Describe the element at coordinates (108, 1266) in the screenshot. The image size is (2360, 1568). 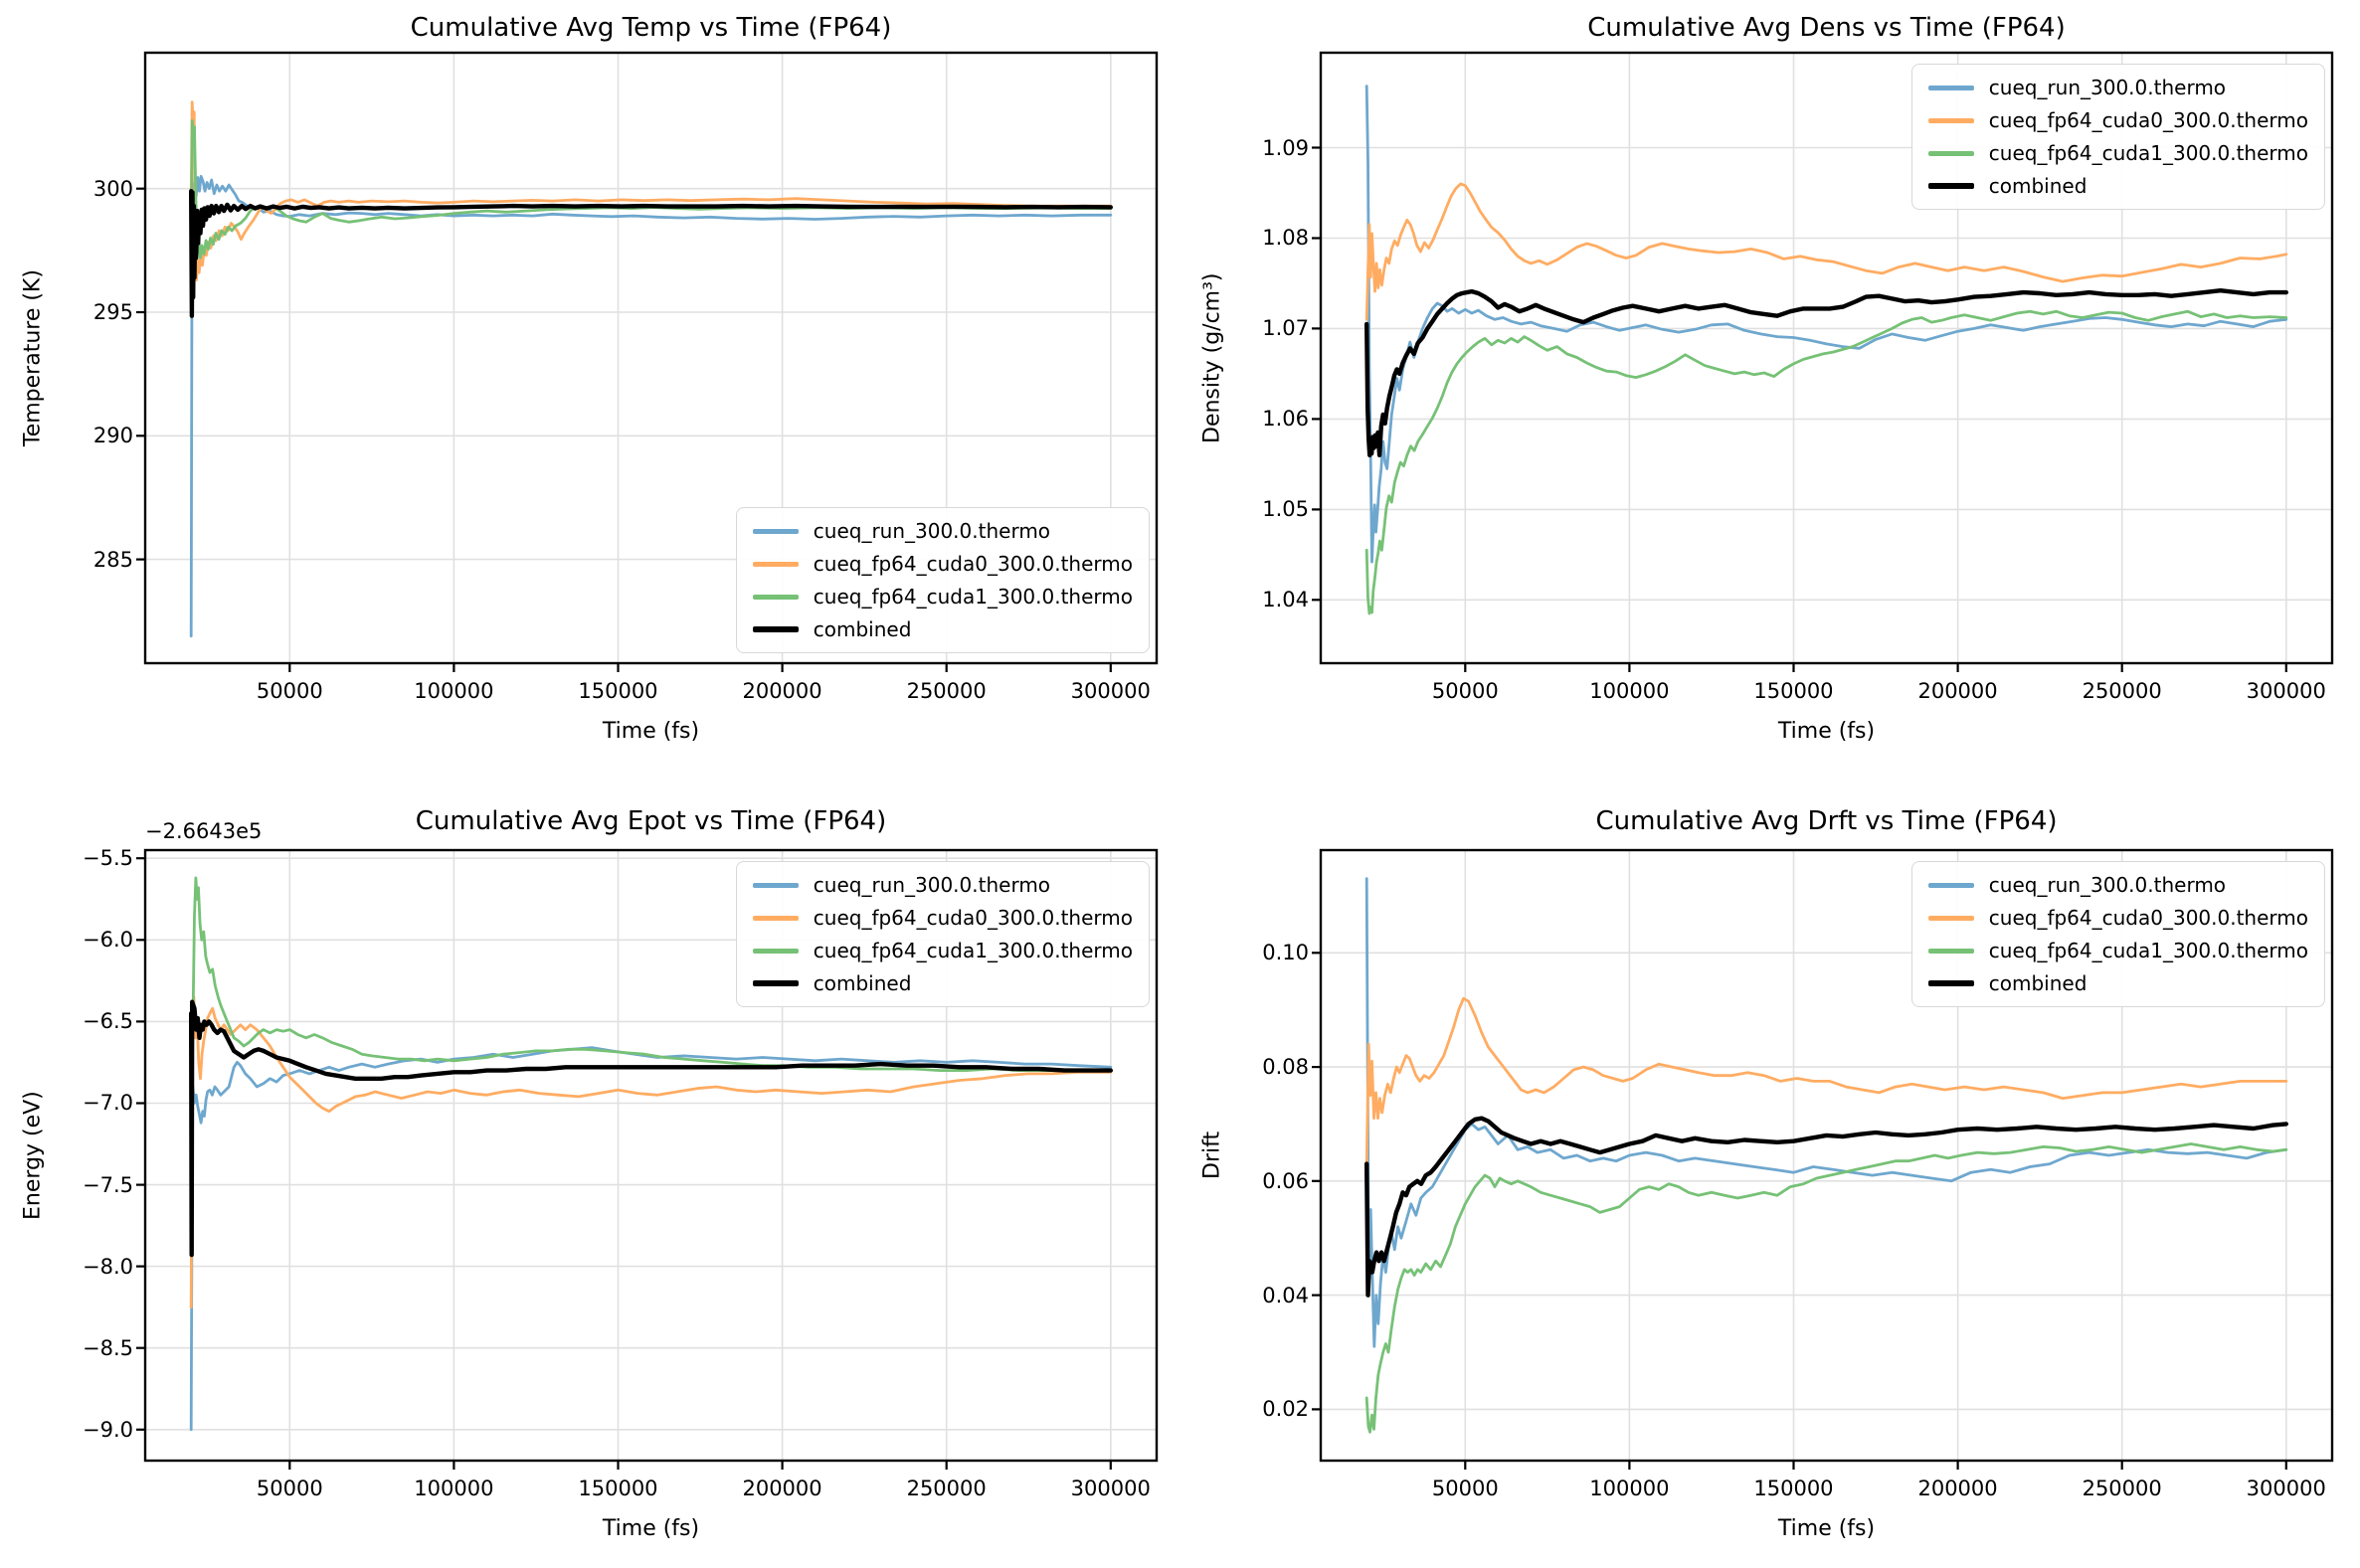
I see `y-tick-label: −8.0` at that location.